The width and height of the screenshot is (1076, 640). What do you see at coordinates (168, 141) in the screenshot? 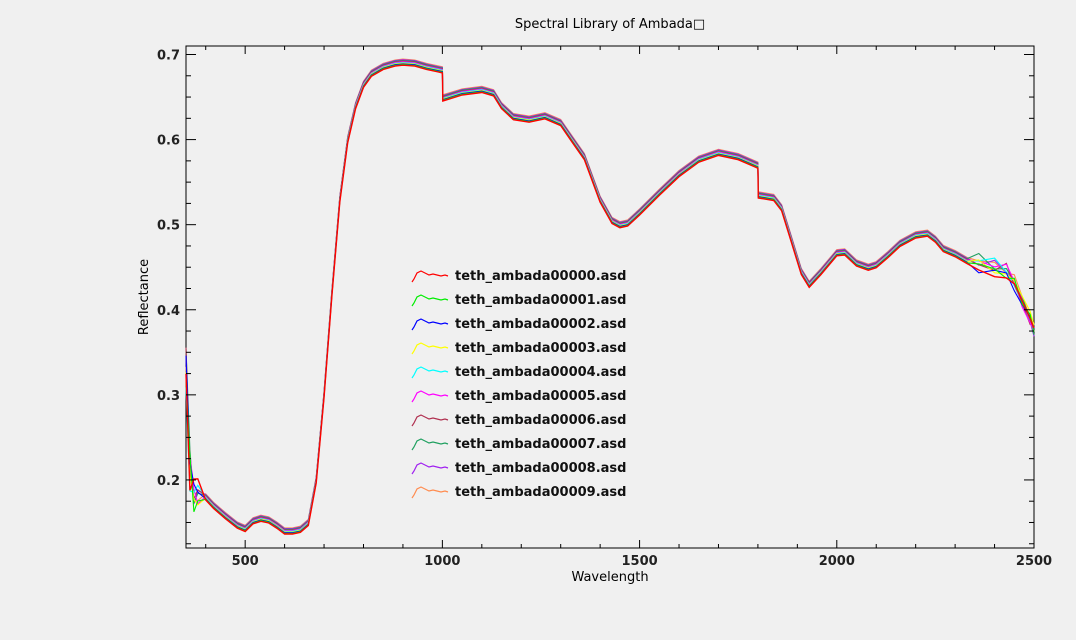
I see `y-tick-label: 0.6` at bounding box center [168, 141].